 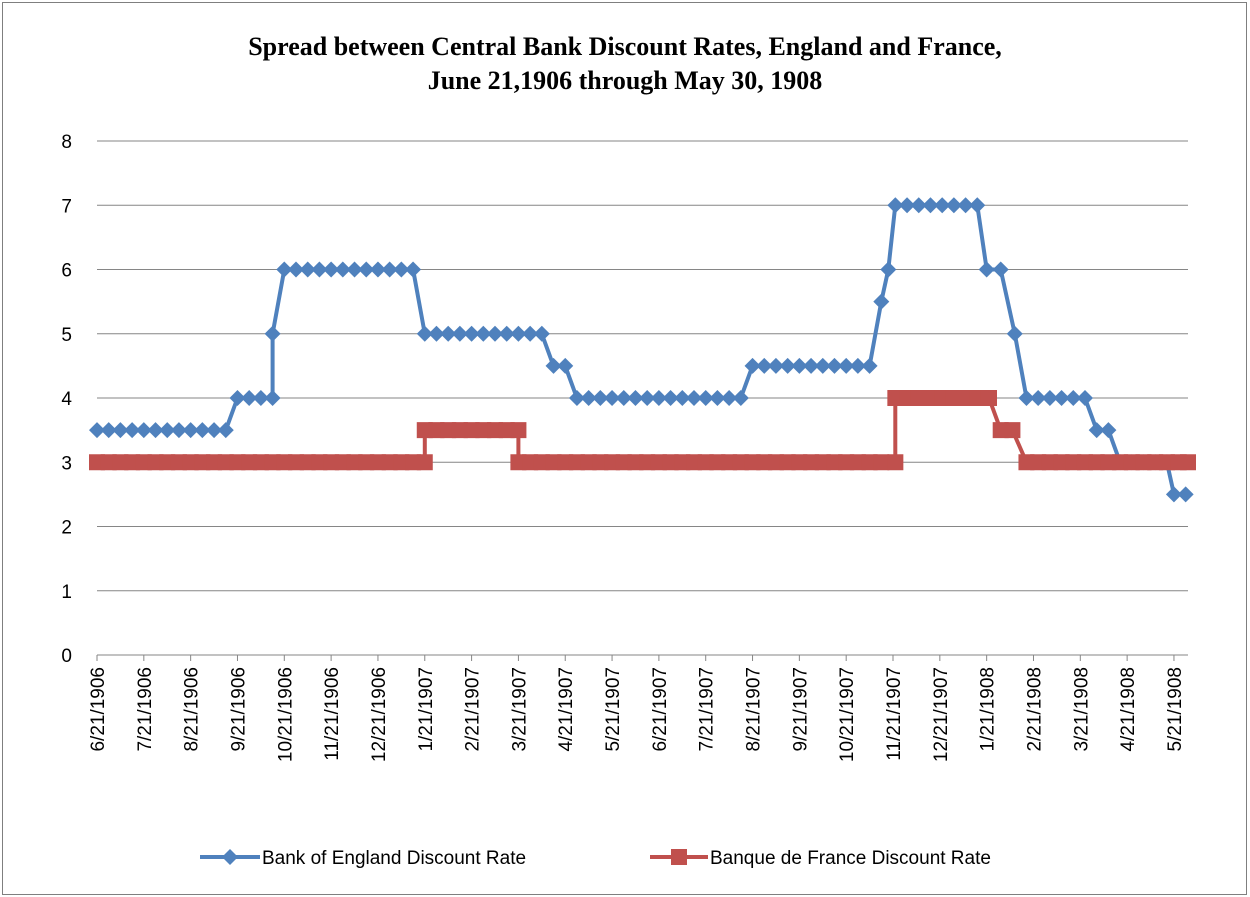 What do you see at coordinates (66, 399) in the screenshot?
I see `y-axis: 0 1 2 3 4 5 6 7 8` at bounding box center [66, 399].